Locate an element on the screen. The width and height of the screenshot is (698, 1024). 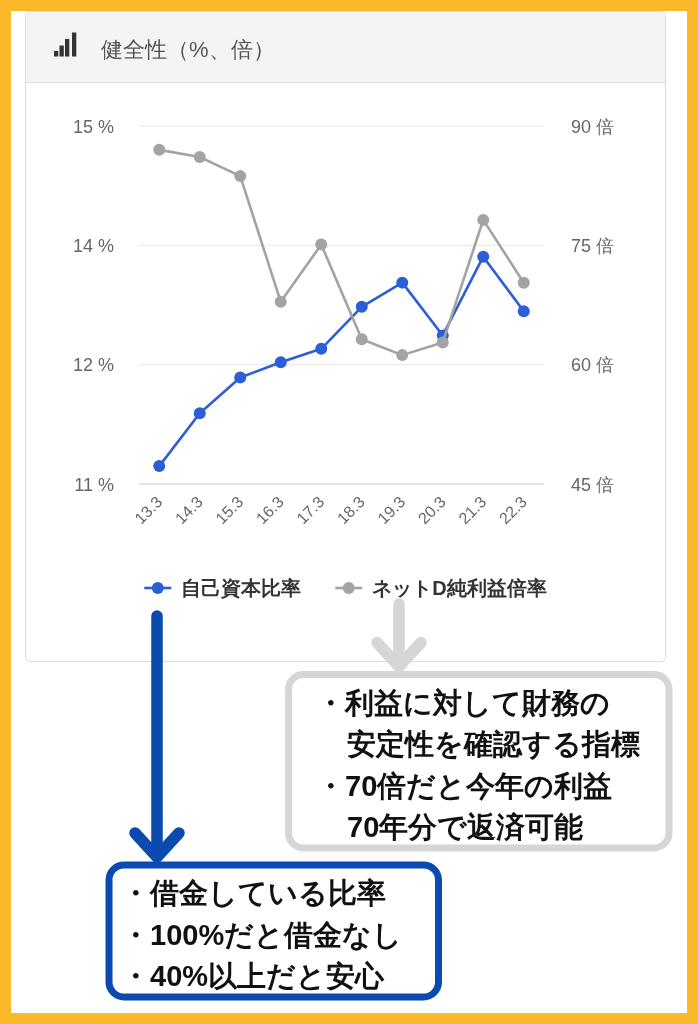
y2-tick-label: 90 倍 is located at coordinates (593, 126).